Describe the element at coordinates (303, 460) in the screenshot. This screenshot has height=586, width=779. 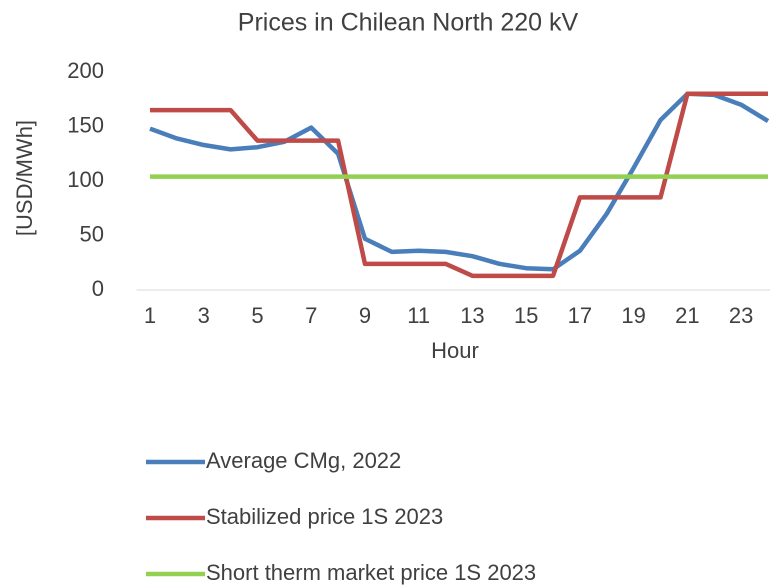
I see `legend-label: Average CMg, 2022` at that location.